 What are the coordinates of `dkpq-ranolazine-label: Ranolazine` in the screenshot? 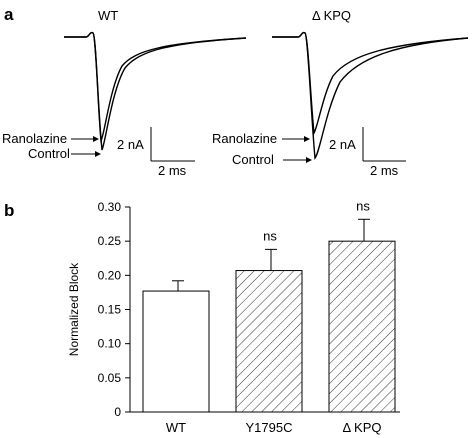 It's located at (244, 138).